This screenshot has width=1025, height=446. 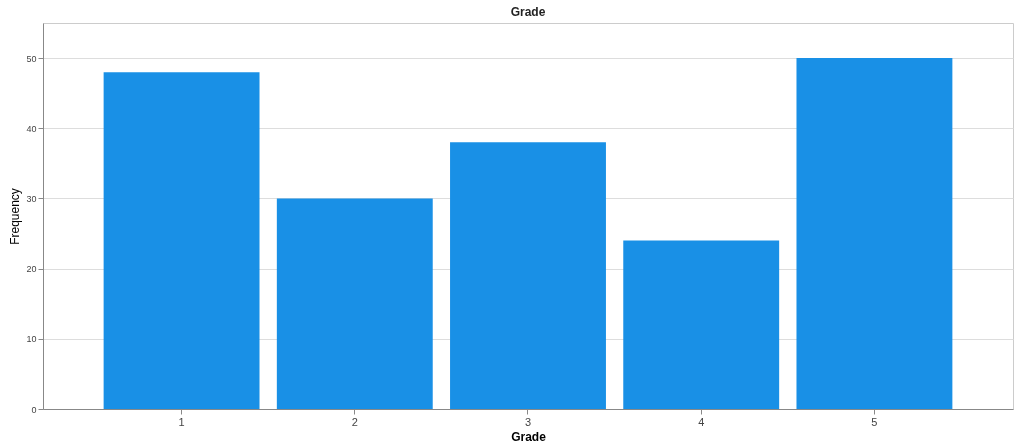 What do you see at coordinates (181, 421) in the screenshot?
I see `x-tick-label: 1` at bounding box center [181, 421].